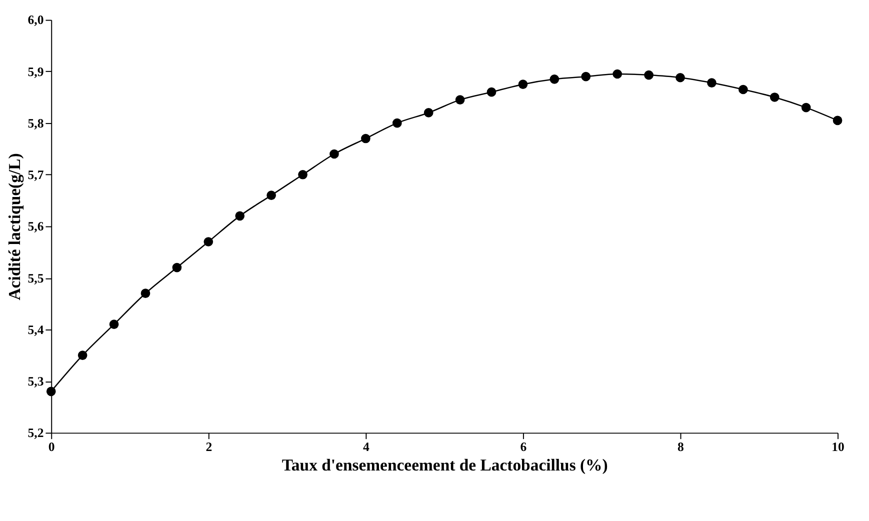 The image size is (869, 521). I want to click on y-tick-label: 5,5, so click(36, 278).